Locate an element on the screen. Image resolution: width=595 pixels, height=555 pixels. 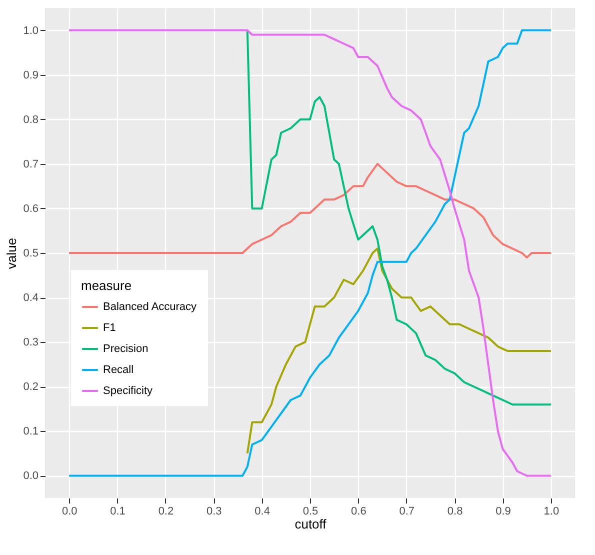
y-tick-label: 0.8 is located at coordinates (30, 120).